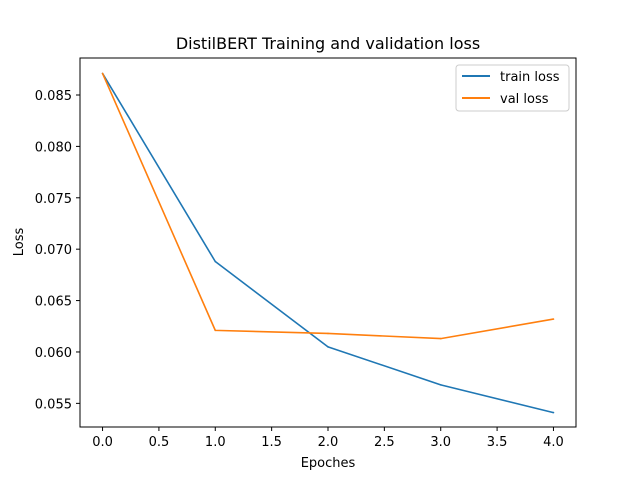 The height and width of the screenshot is (480, 640). Describe the element at coordinates (53, 353) in the screenshot. I see `y-tick-label: 0.060` at that location.